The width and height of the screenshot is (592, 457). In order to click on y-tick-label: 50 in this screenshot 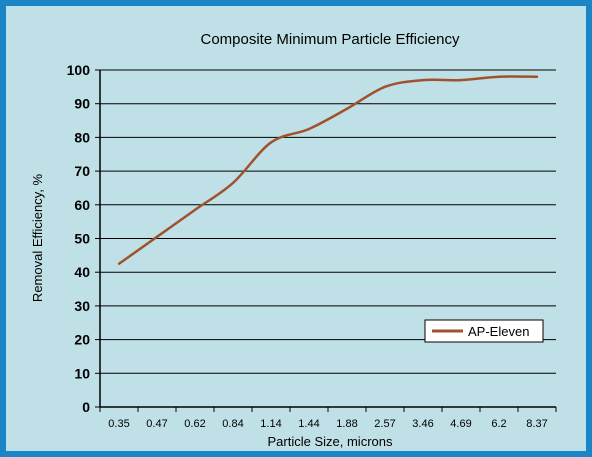, I will do `click(82, 239)`.